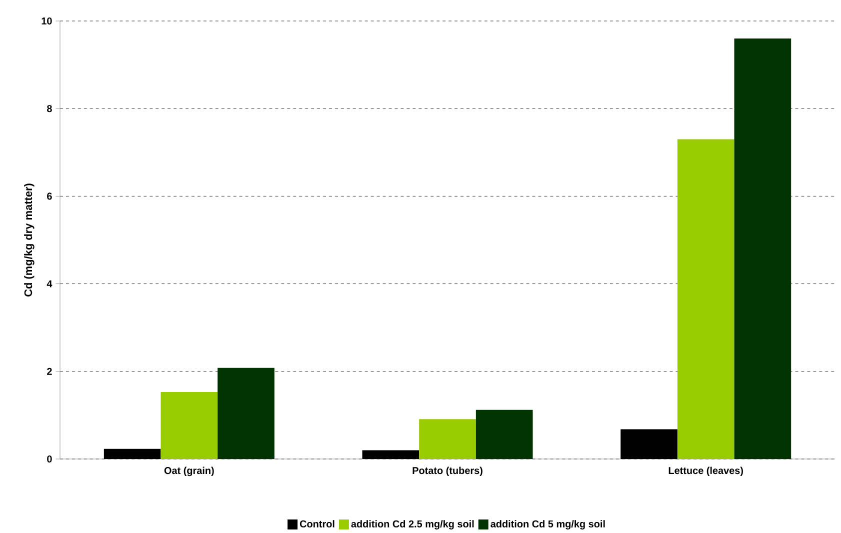  Describe the element at coordinates (49, 108) in the screenshot. I see `y-tick-label: 8` at that location.